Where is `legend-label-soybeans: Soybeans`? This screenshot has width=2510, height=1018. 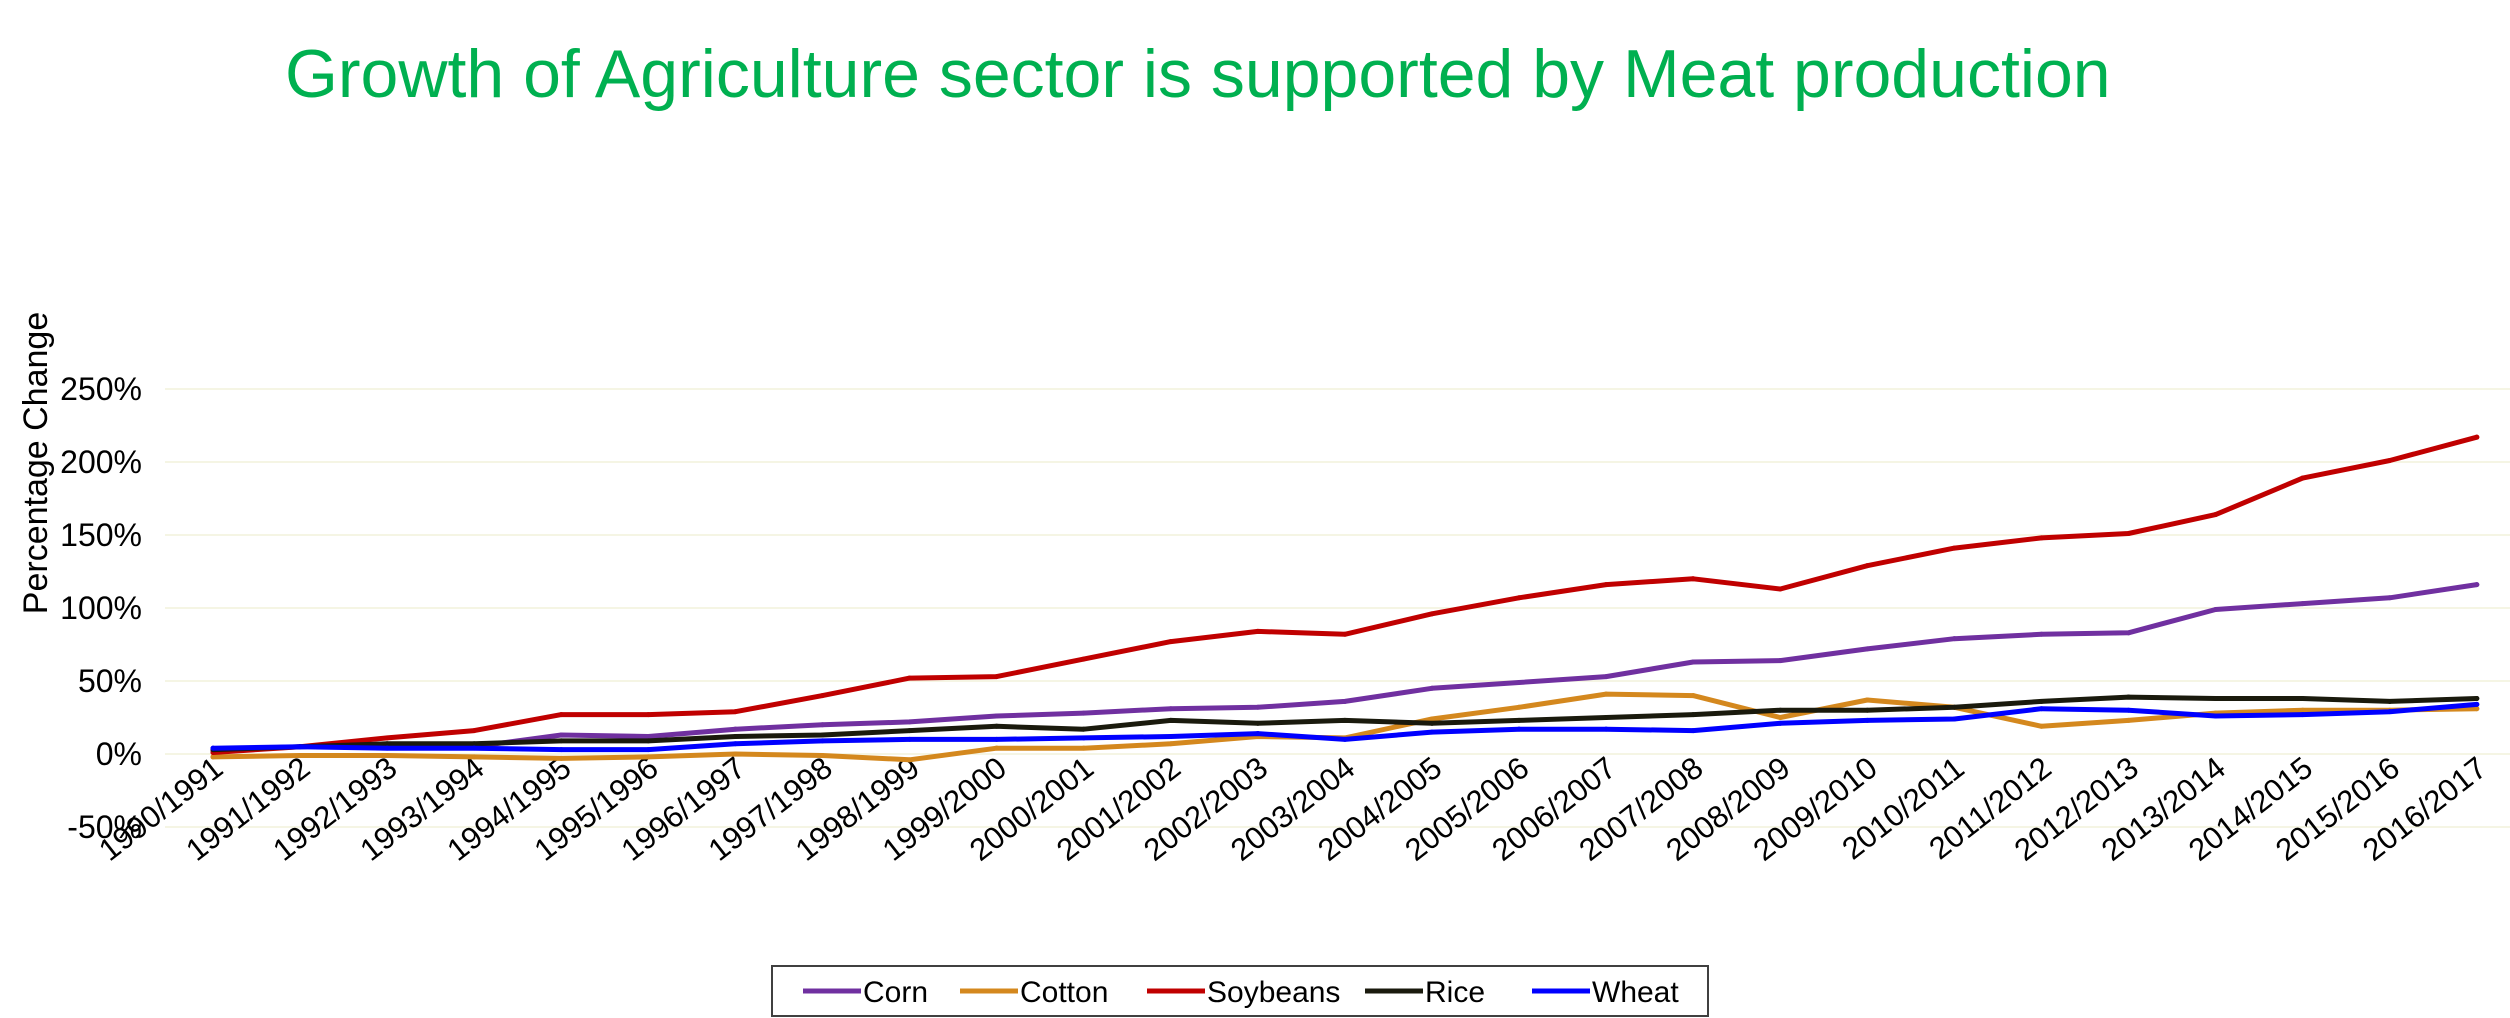
legend-label-soybeans: Soybeans is located at coordinates (1273, 992).